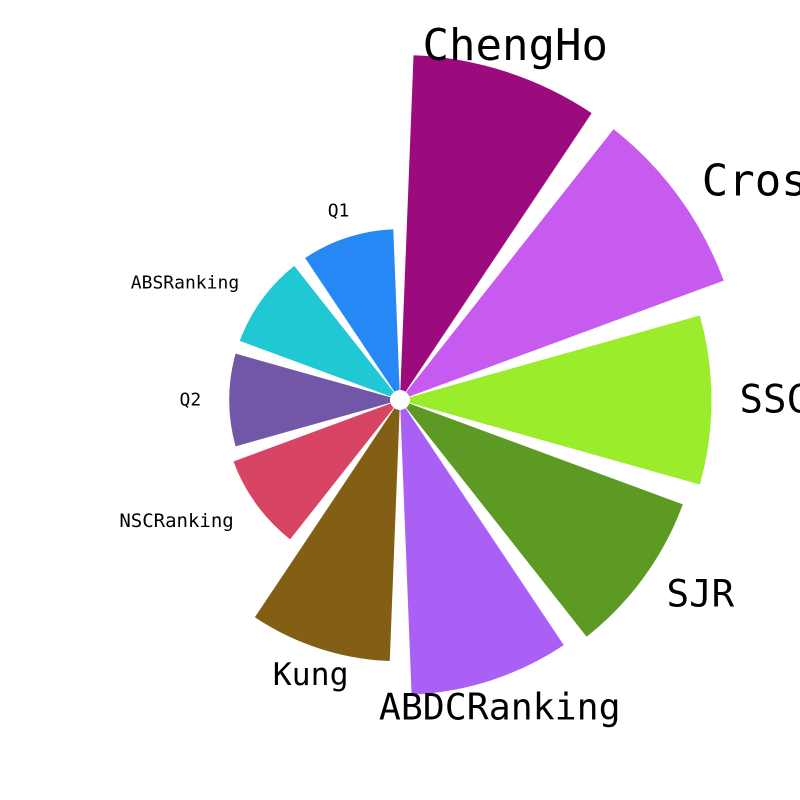  Describe the element at coordinates (339, 210) in the screenshot. I see `label-q1: Q1` at that location.